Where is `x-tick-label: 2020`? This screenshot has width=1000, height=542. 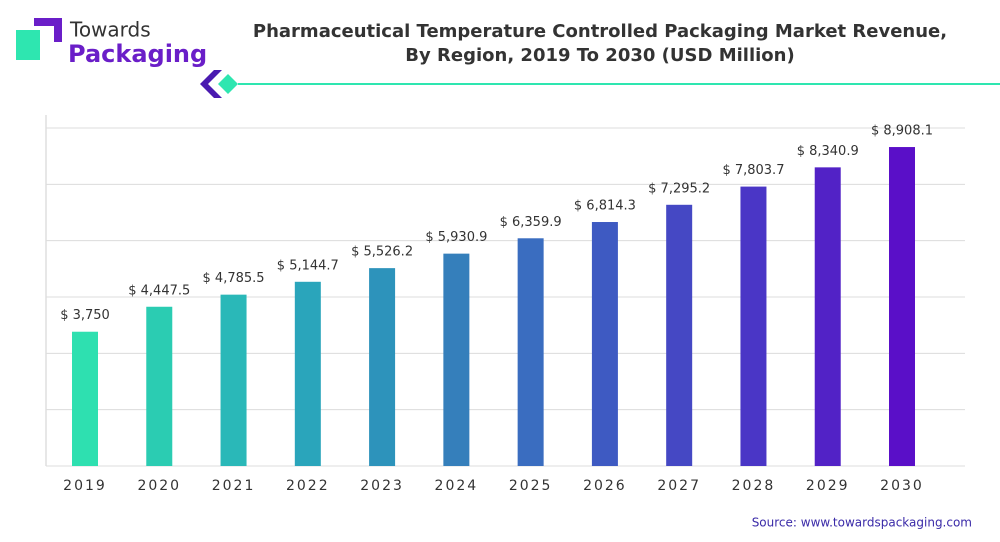 x-tick-label: 2020 is located at coordinates (159, 486).